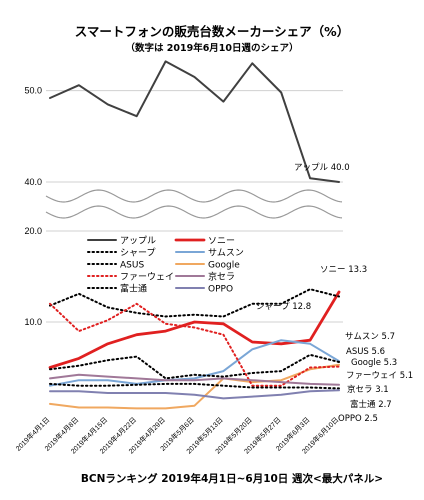  I want to click on chart-title: スマートフォンの販売台数メーカーシェア（%）, so click(212, 31).